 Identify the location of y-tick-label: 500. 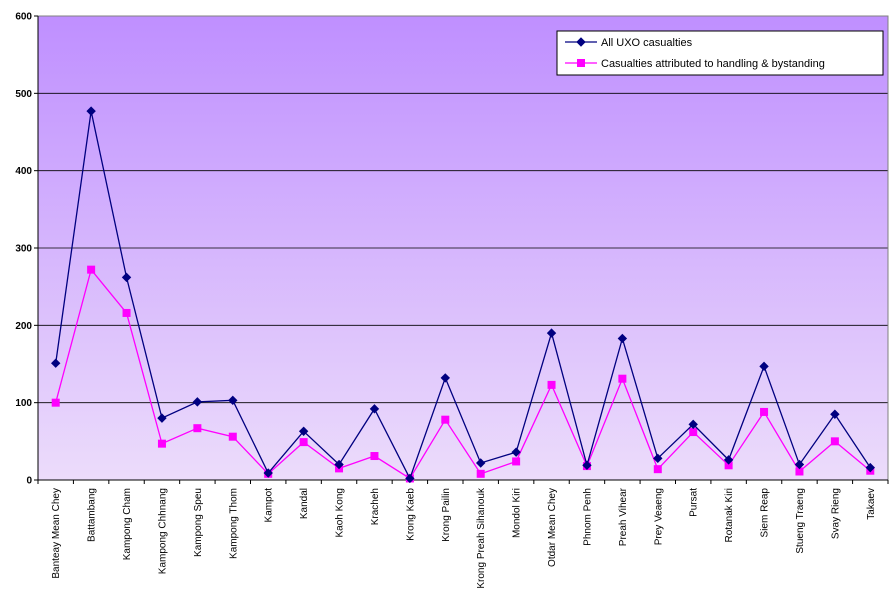
(23, 94).